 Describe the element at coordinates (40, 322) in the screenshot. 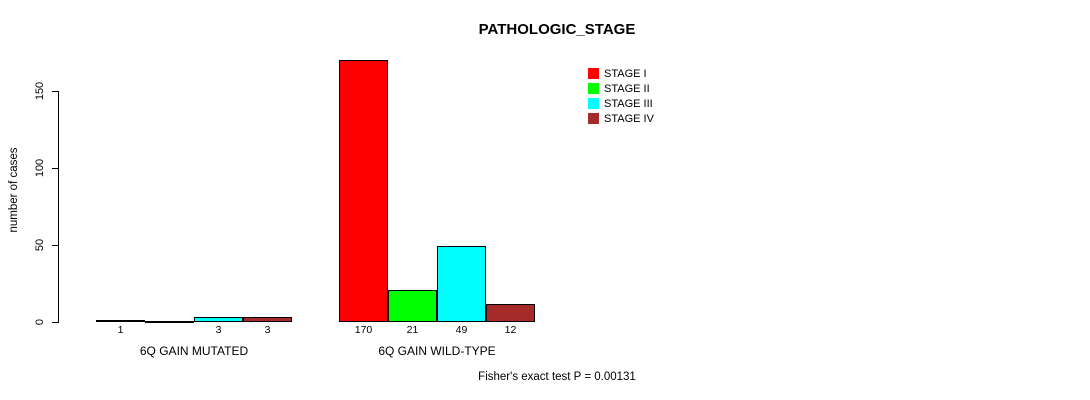

I see `y-tick-label-0: 0` at that location.